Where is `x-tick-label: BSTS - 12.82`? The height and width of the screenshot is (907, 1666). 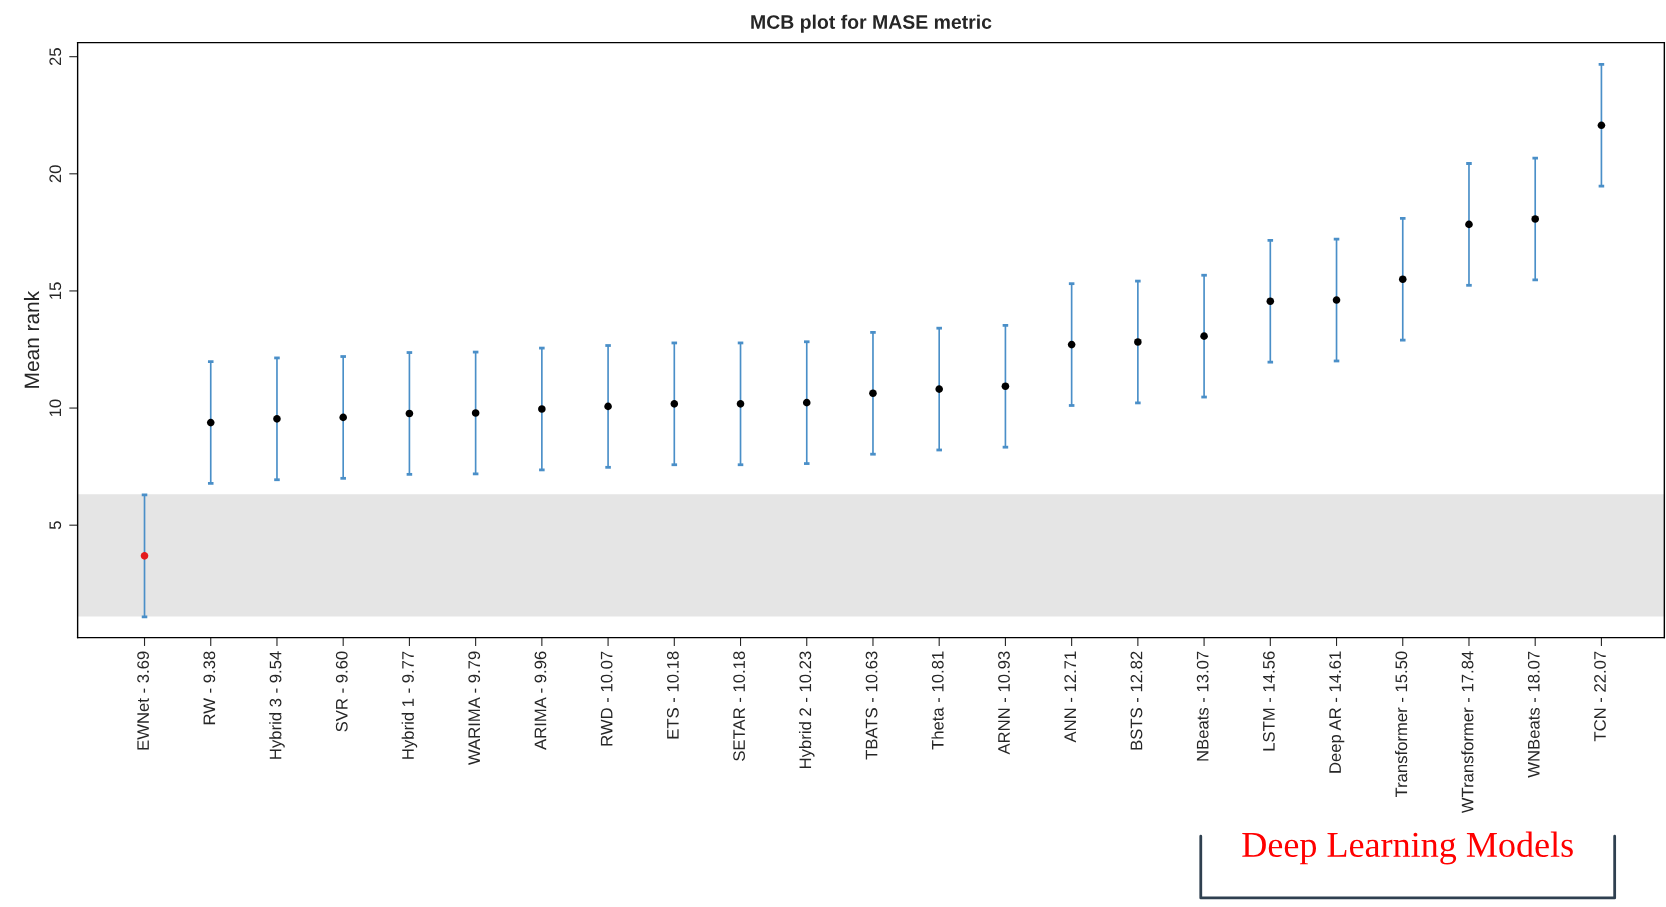 x-tick-label: BSTS - 12.82 is located at coordinates (1136, 700).